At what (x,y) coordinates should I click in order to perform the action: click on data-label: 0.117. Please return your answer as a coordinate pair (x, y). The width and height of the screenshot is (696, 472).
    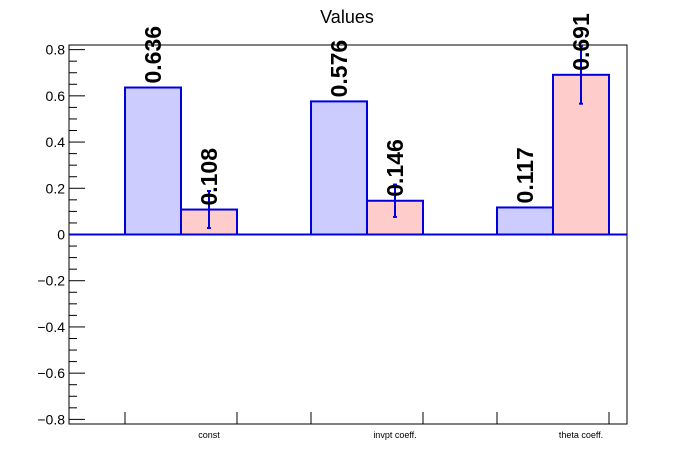
    Looking at the image, I should click on (525, 175).